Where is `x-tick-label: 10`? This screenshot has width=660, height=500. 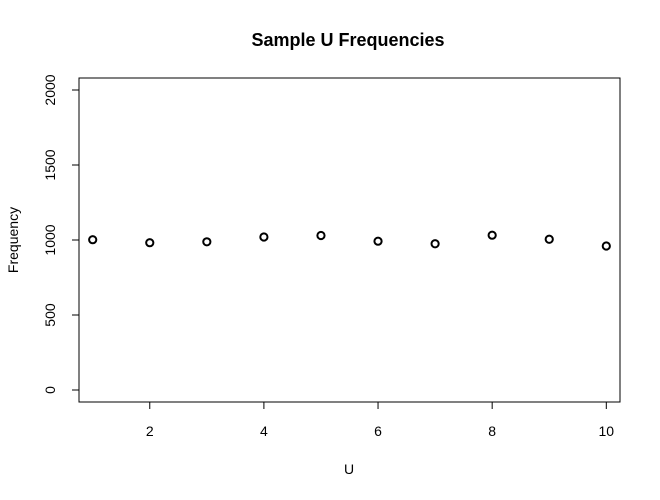 x-tick-label: 10 is located at coordinates (607, 431).